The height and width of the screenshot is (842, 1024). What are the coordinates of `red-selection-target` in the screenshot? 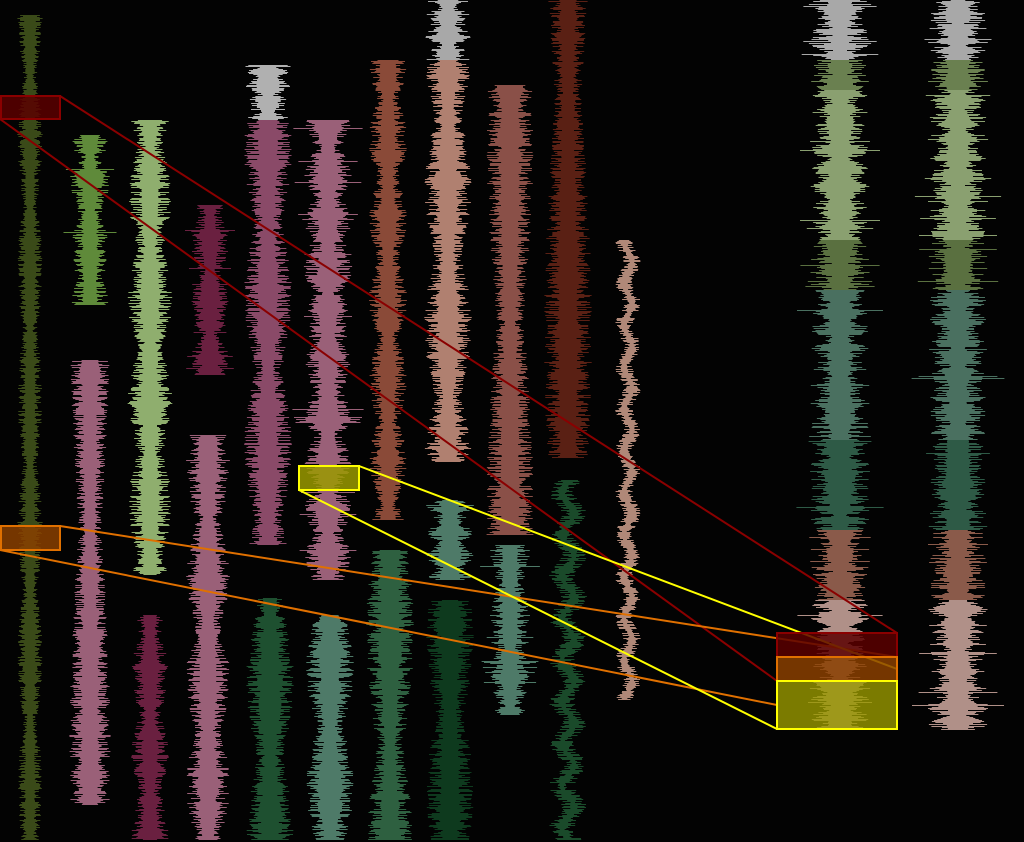 It's located at (837, 645).